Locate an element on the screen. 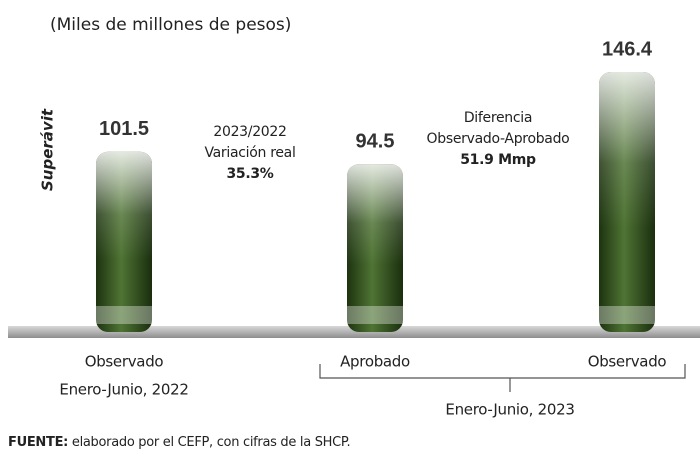 Image resolution: width=700 pixels, height=458 pixels. source-label: FUENTE: is located at coordinates (38, 442).